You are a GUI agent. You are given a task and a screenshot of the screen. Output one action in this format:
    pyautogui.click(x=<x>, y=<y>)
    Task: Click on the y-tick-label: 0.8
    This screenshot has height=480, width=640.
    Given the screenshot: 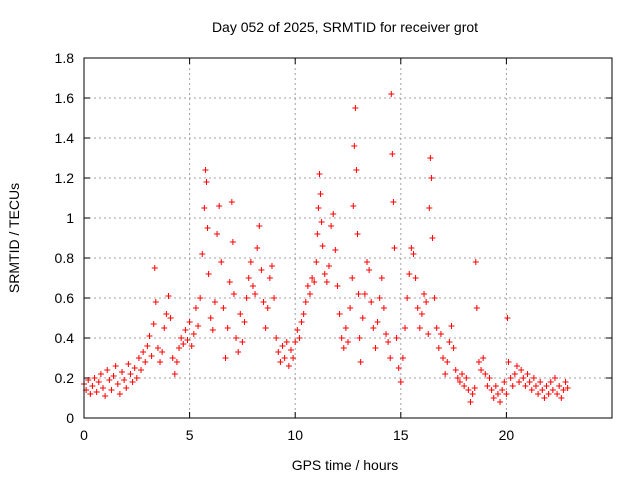 What is the action you would take?
    pyautogui.click(x=65, y=258)
    